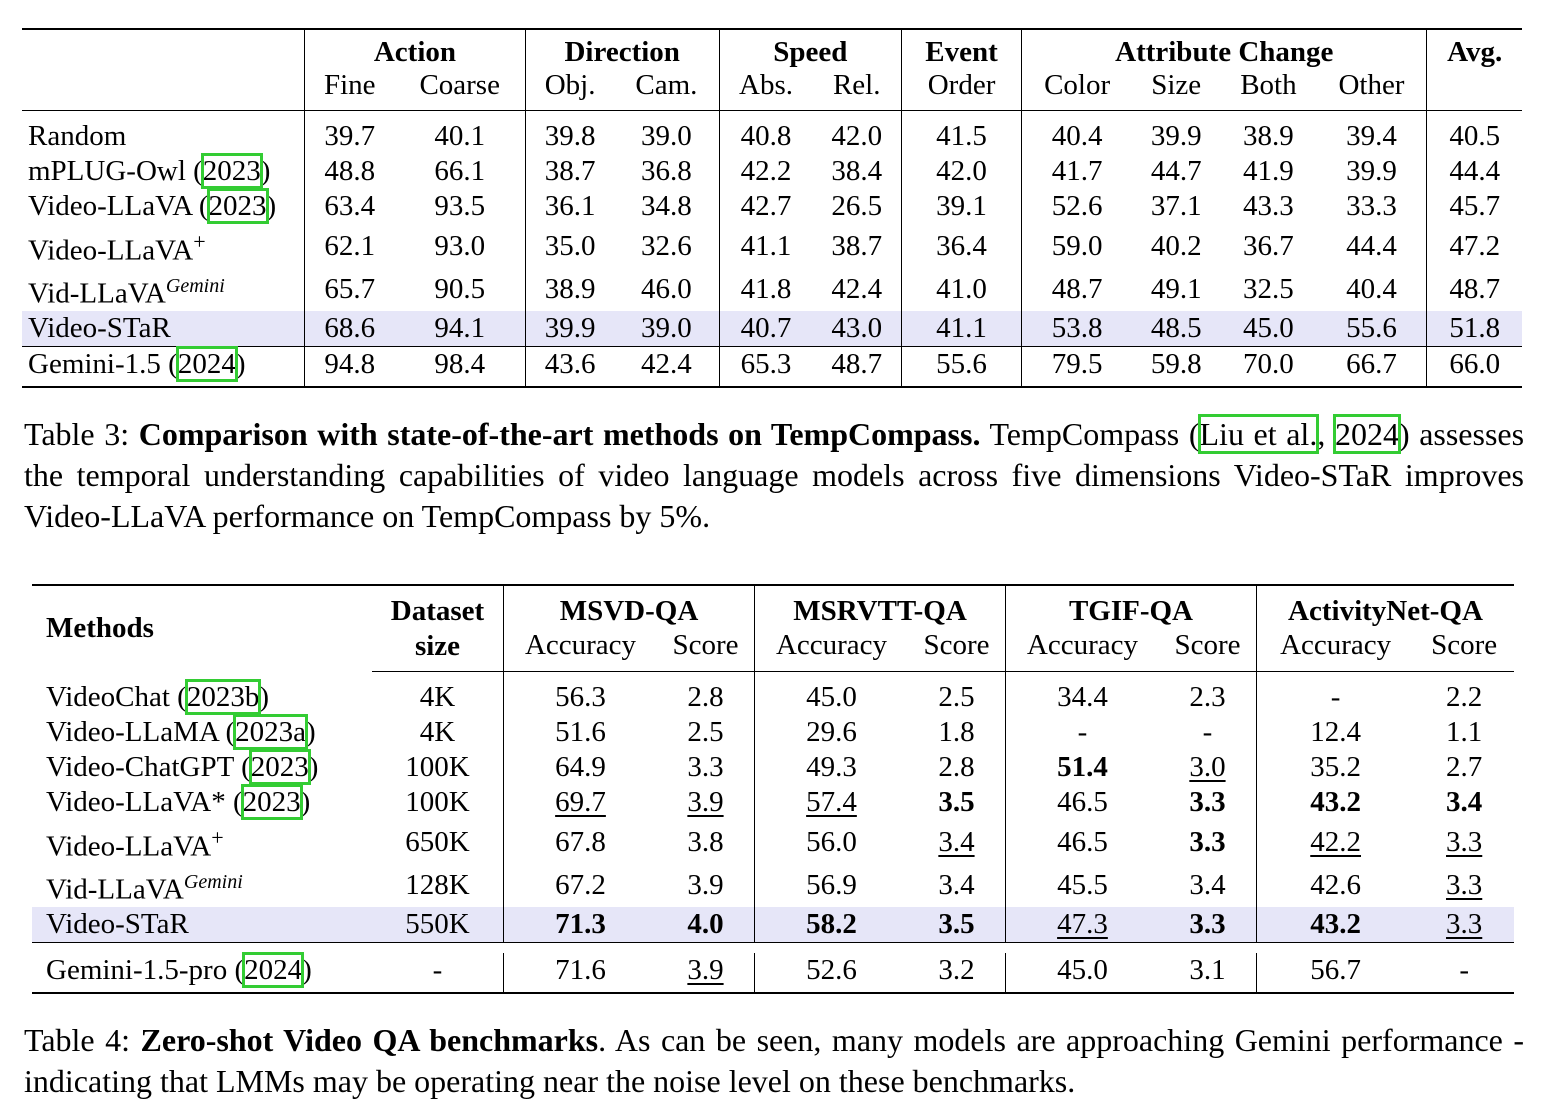 The width and height of the screenshot is (1548, 1120). I want to click on accuracy-value: 52.6, so click(831, 970).